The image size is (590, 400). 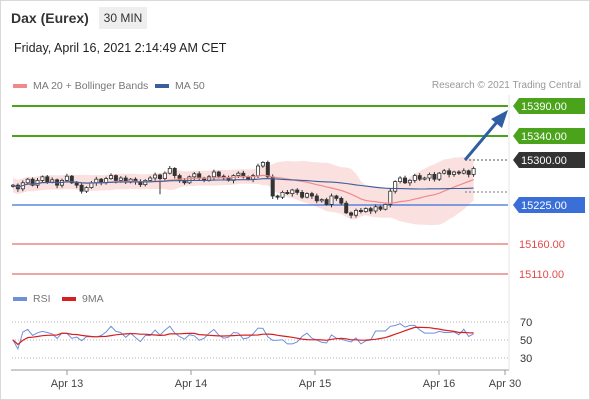 What do you see at coordinates (191, 384) in the screenshot?
I see `x-tick-label-Apr 14: Apr 14` at bounding box center [191, 384].